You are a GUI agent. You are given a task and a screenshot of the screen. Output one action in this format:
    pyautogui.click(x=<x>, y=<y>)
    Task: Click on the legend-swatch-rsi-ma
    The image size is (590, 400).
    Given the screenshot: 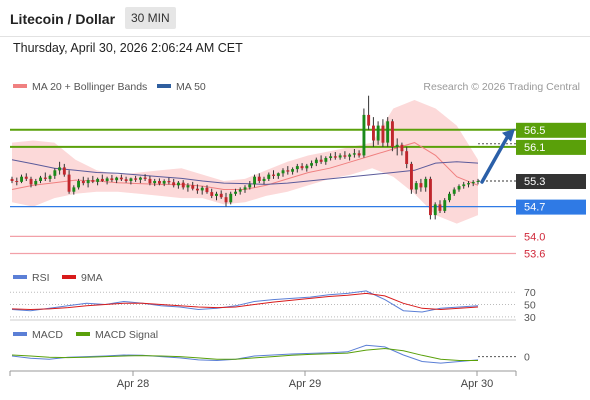 What is the action you would take?
    pyautogui.click(x=69, y=277)
    